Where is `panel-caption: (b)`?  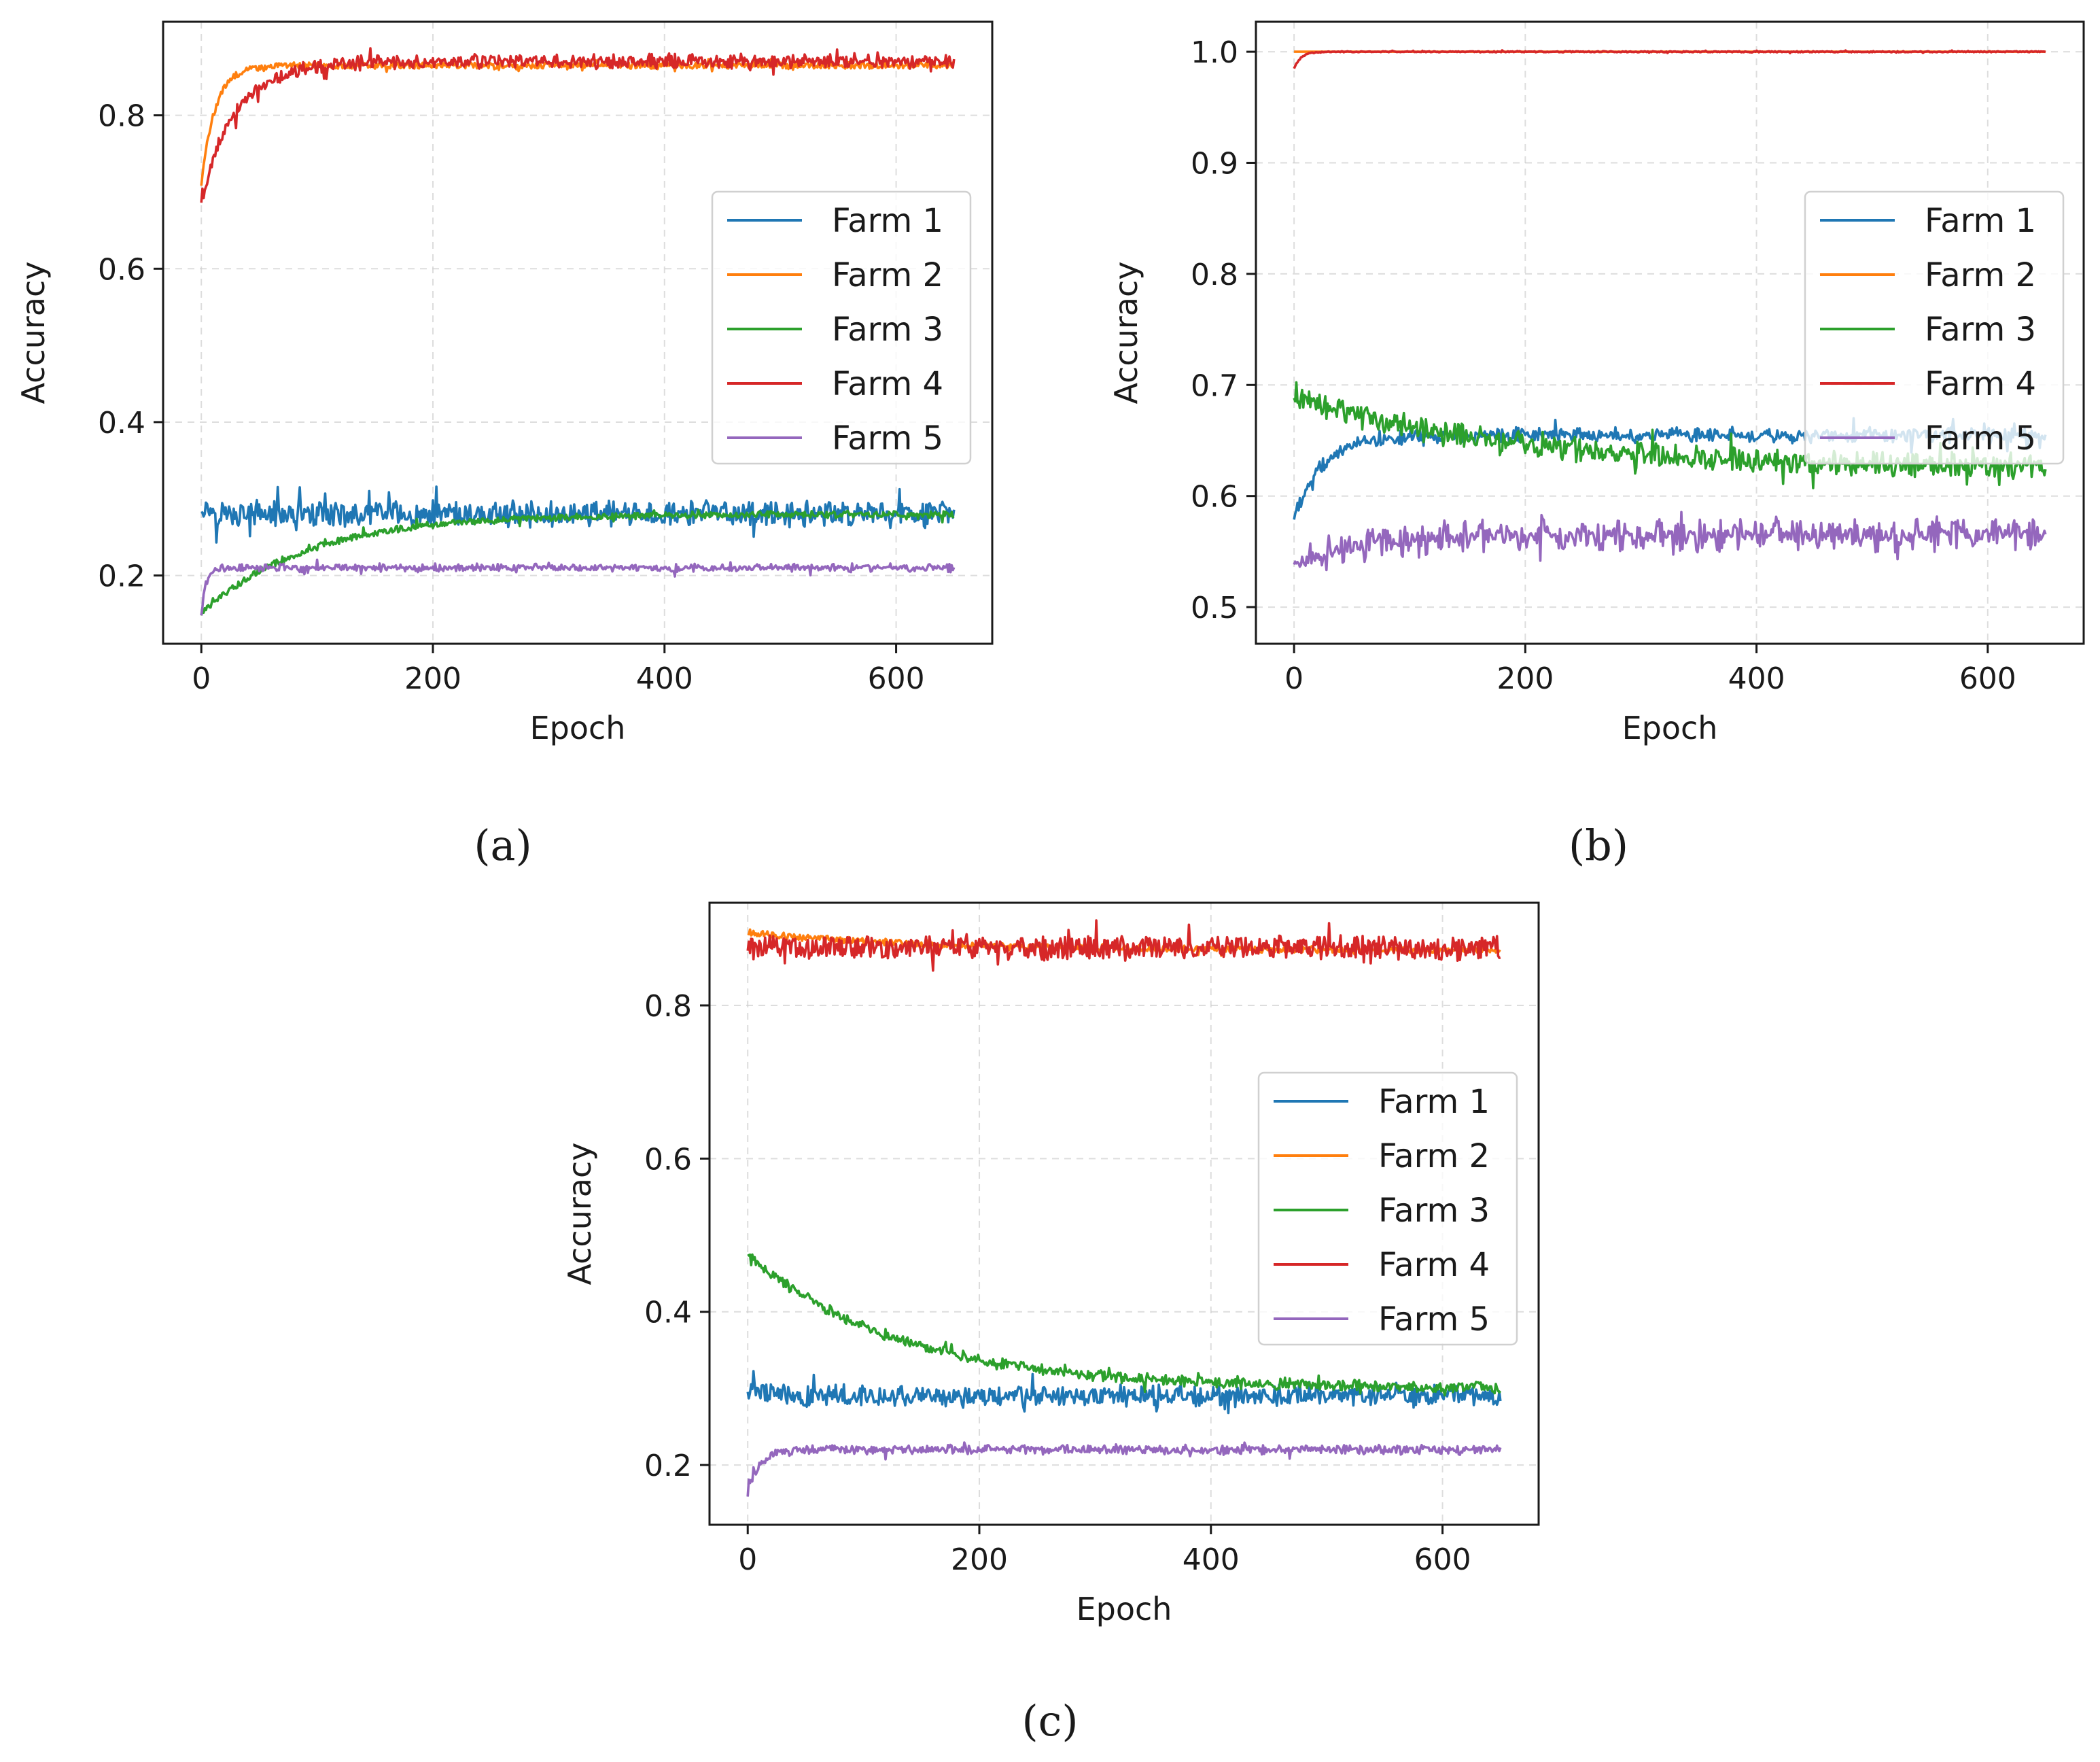 panel-caption: (b) is located at coordinates (1599, 845).